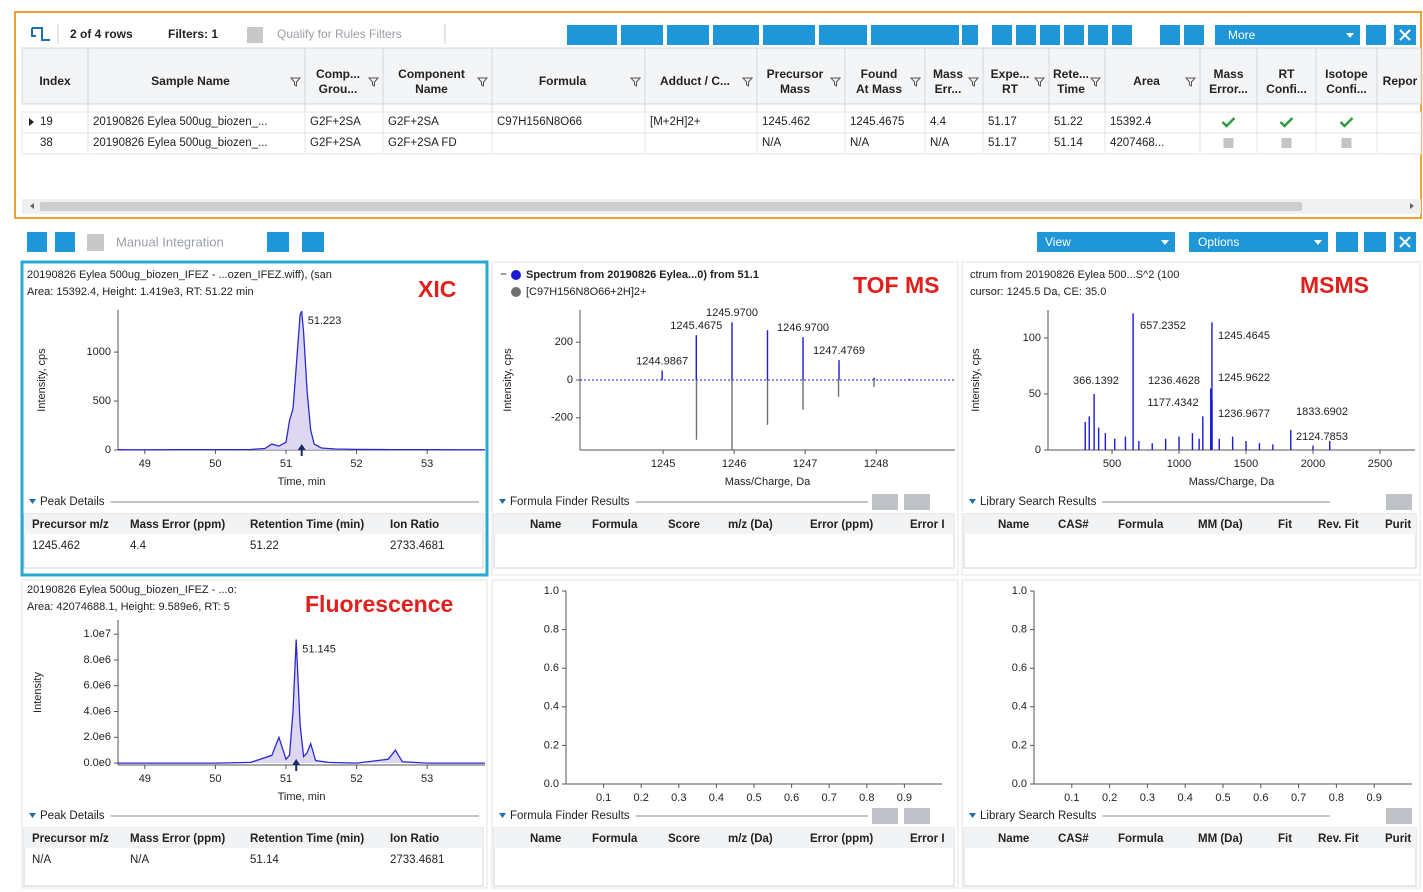 The width and height of the screenshot is (1423, 892). What do you see at coordinates (307, 839) in the screenshot?
I see `results-column-header: Retention Time (min)` at bounding box center [307, 839].